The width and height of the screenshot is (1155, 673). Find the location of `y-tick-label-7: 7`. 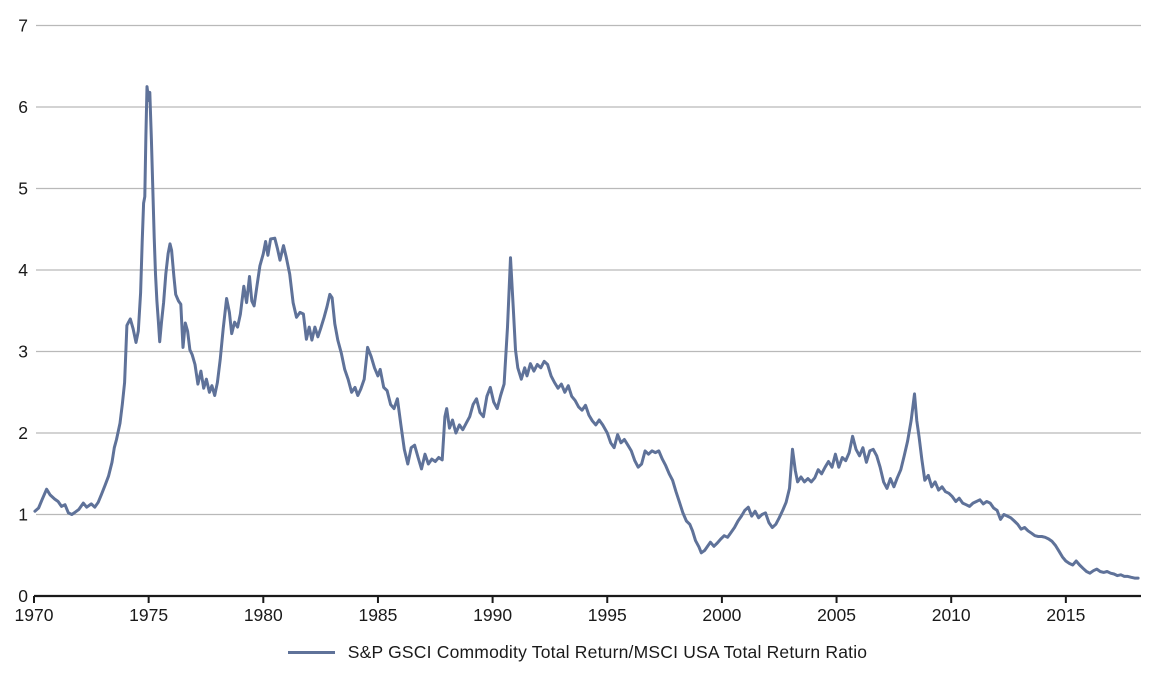

y-tick-label-7: 7 is located at coordinates (23, 26).